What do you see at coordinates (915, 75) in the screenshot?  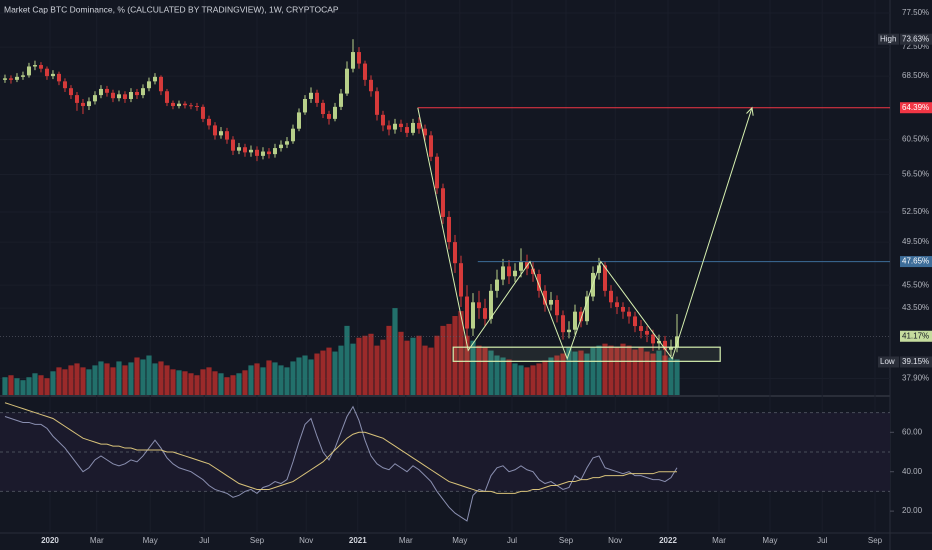 I see `y-tick-label: 68.50%` at bounding box center [915, 75].